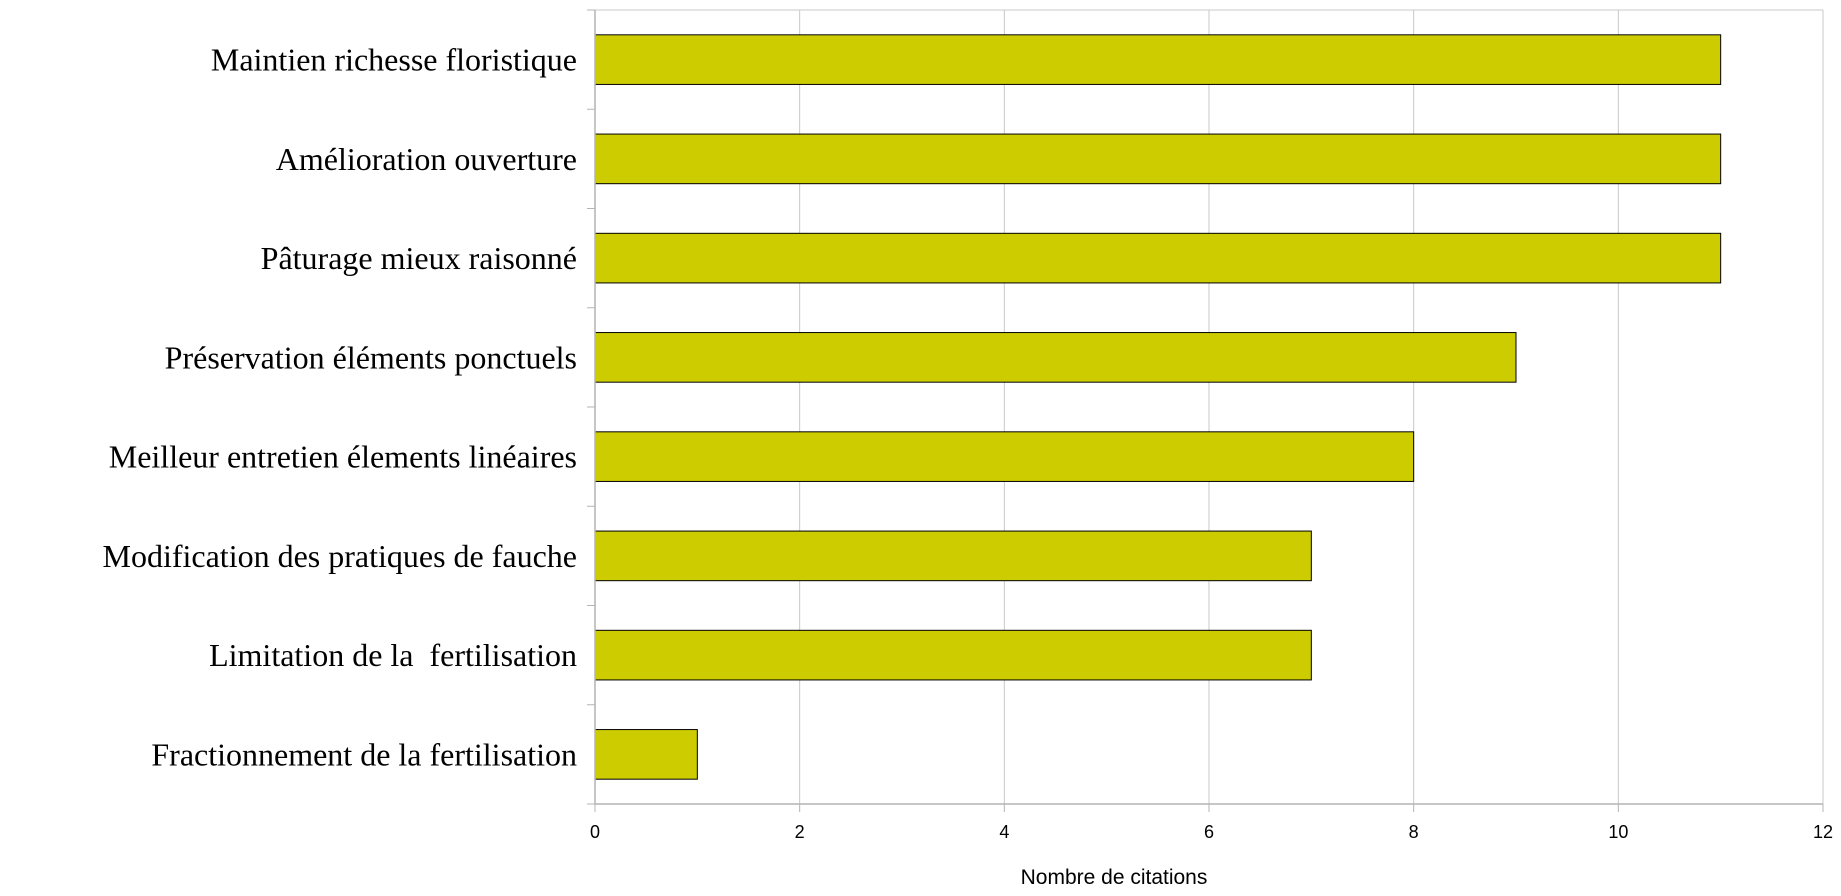 This screenshot has height=896, width=1841. What do you see at coordinates (364, 754) in the screenshot?
I see `category-label-8: Fractionnement de la fertilisation` at bounding box center [364, 754].